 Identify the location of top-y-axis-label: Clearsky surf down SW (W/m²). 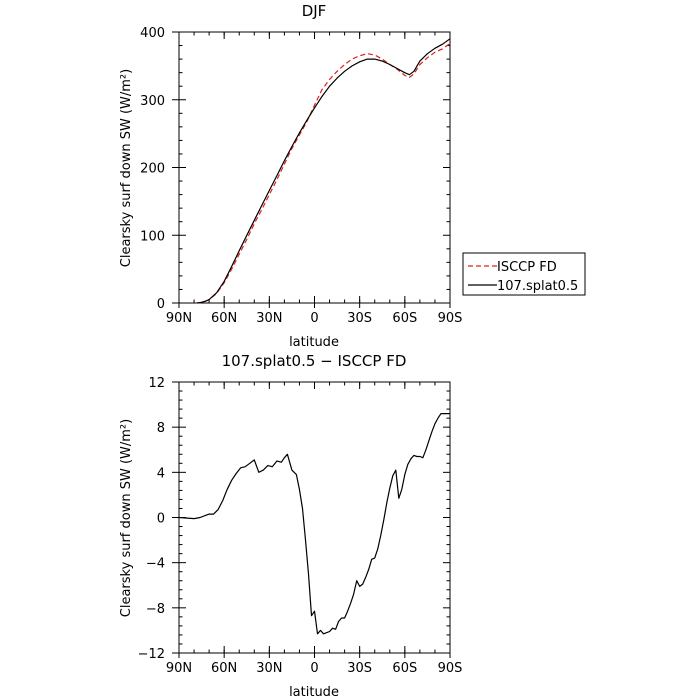
(126, 168).